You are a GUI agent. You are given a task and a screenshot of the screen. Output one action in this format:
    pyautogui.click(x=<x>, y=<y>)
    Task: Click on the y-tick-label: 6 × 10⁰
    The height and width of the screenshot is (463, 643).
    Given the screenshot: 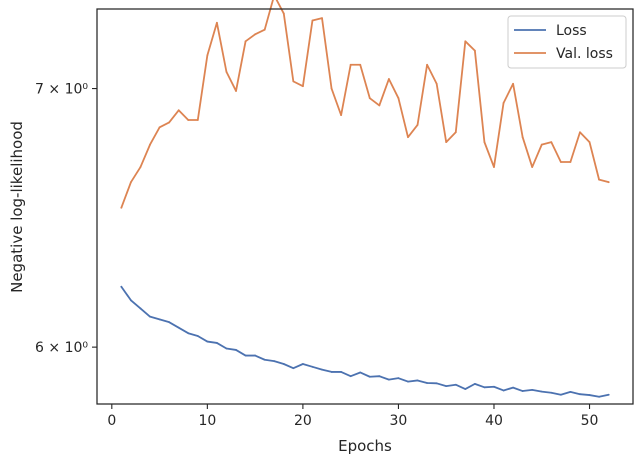 What is the action you would take?
    pyautogui.click(x=61, y=348)
    